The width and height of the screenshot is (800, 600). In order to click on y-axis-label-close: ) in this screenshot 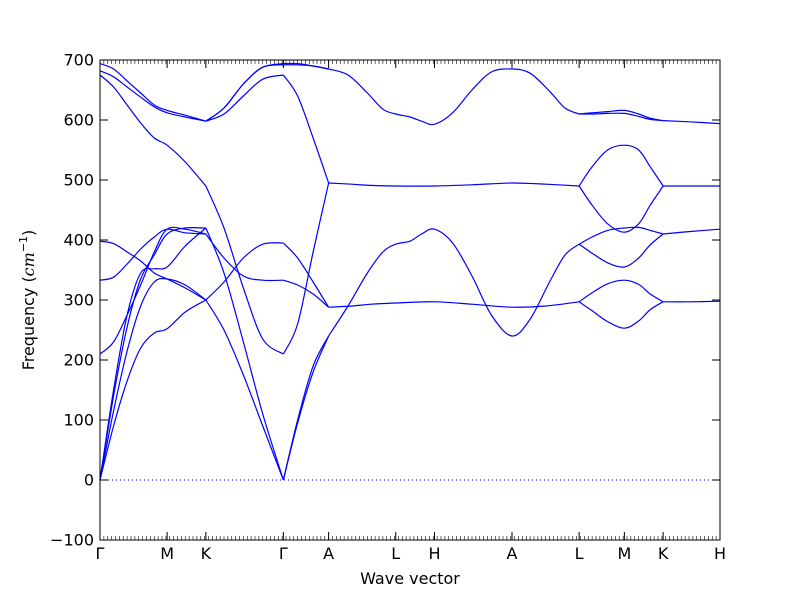, I will do `click(28, 233)`.